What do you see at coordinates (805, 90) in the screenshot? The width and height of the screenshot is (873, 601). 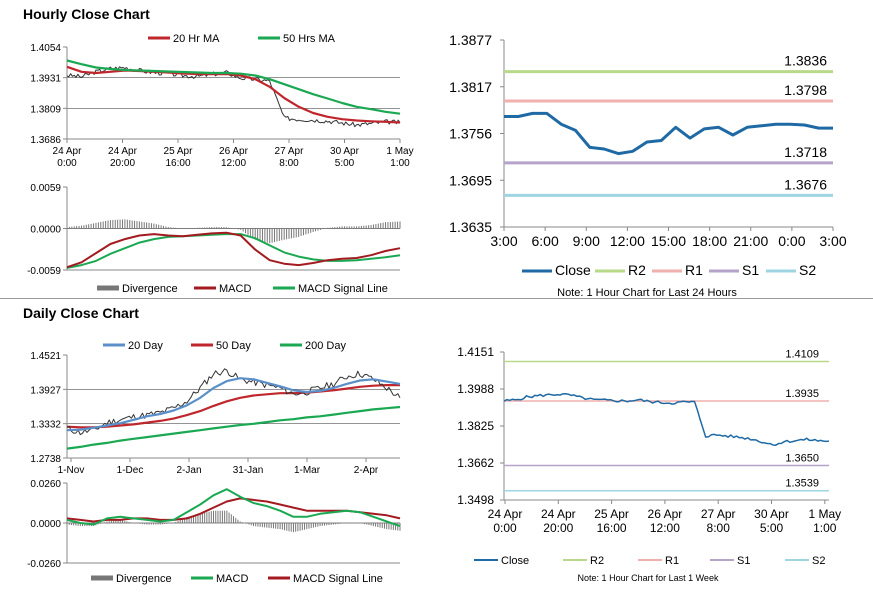 I see `hourly-pivot-r1-level-label: 1.3798` at bounding box center [805, 90].